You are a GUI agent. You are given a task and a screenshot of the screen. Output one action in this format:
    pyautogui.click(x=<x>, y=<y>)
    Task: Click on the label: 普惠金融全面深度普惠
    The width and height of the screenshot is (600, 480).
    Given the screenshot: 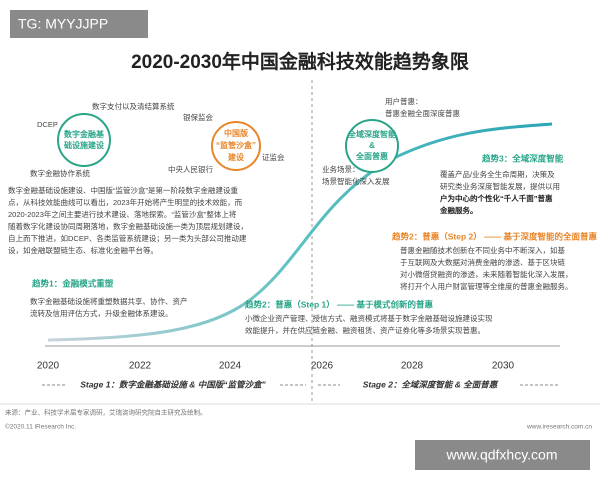 What is the action you would take?
    pyautogui.click(x=422, y=113)
    